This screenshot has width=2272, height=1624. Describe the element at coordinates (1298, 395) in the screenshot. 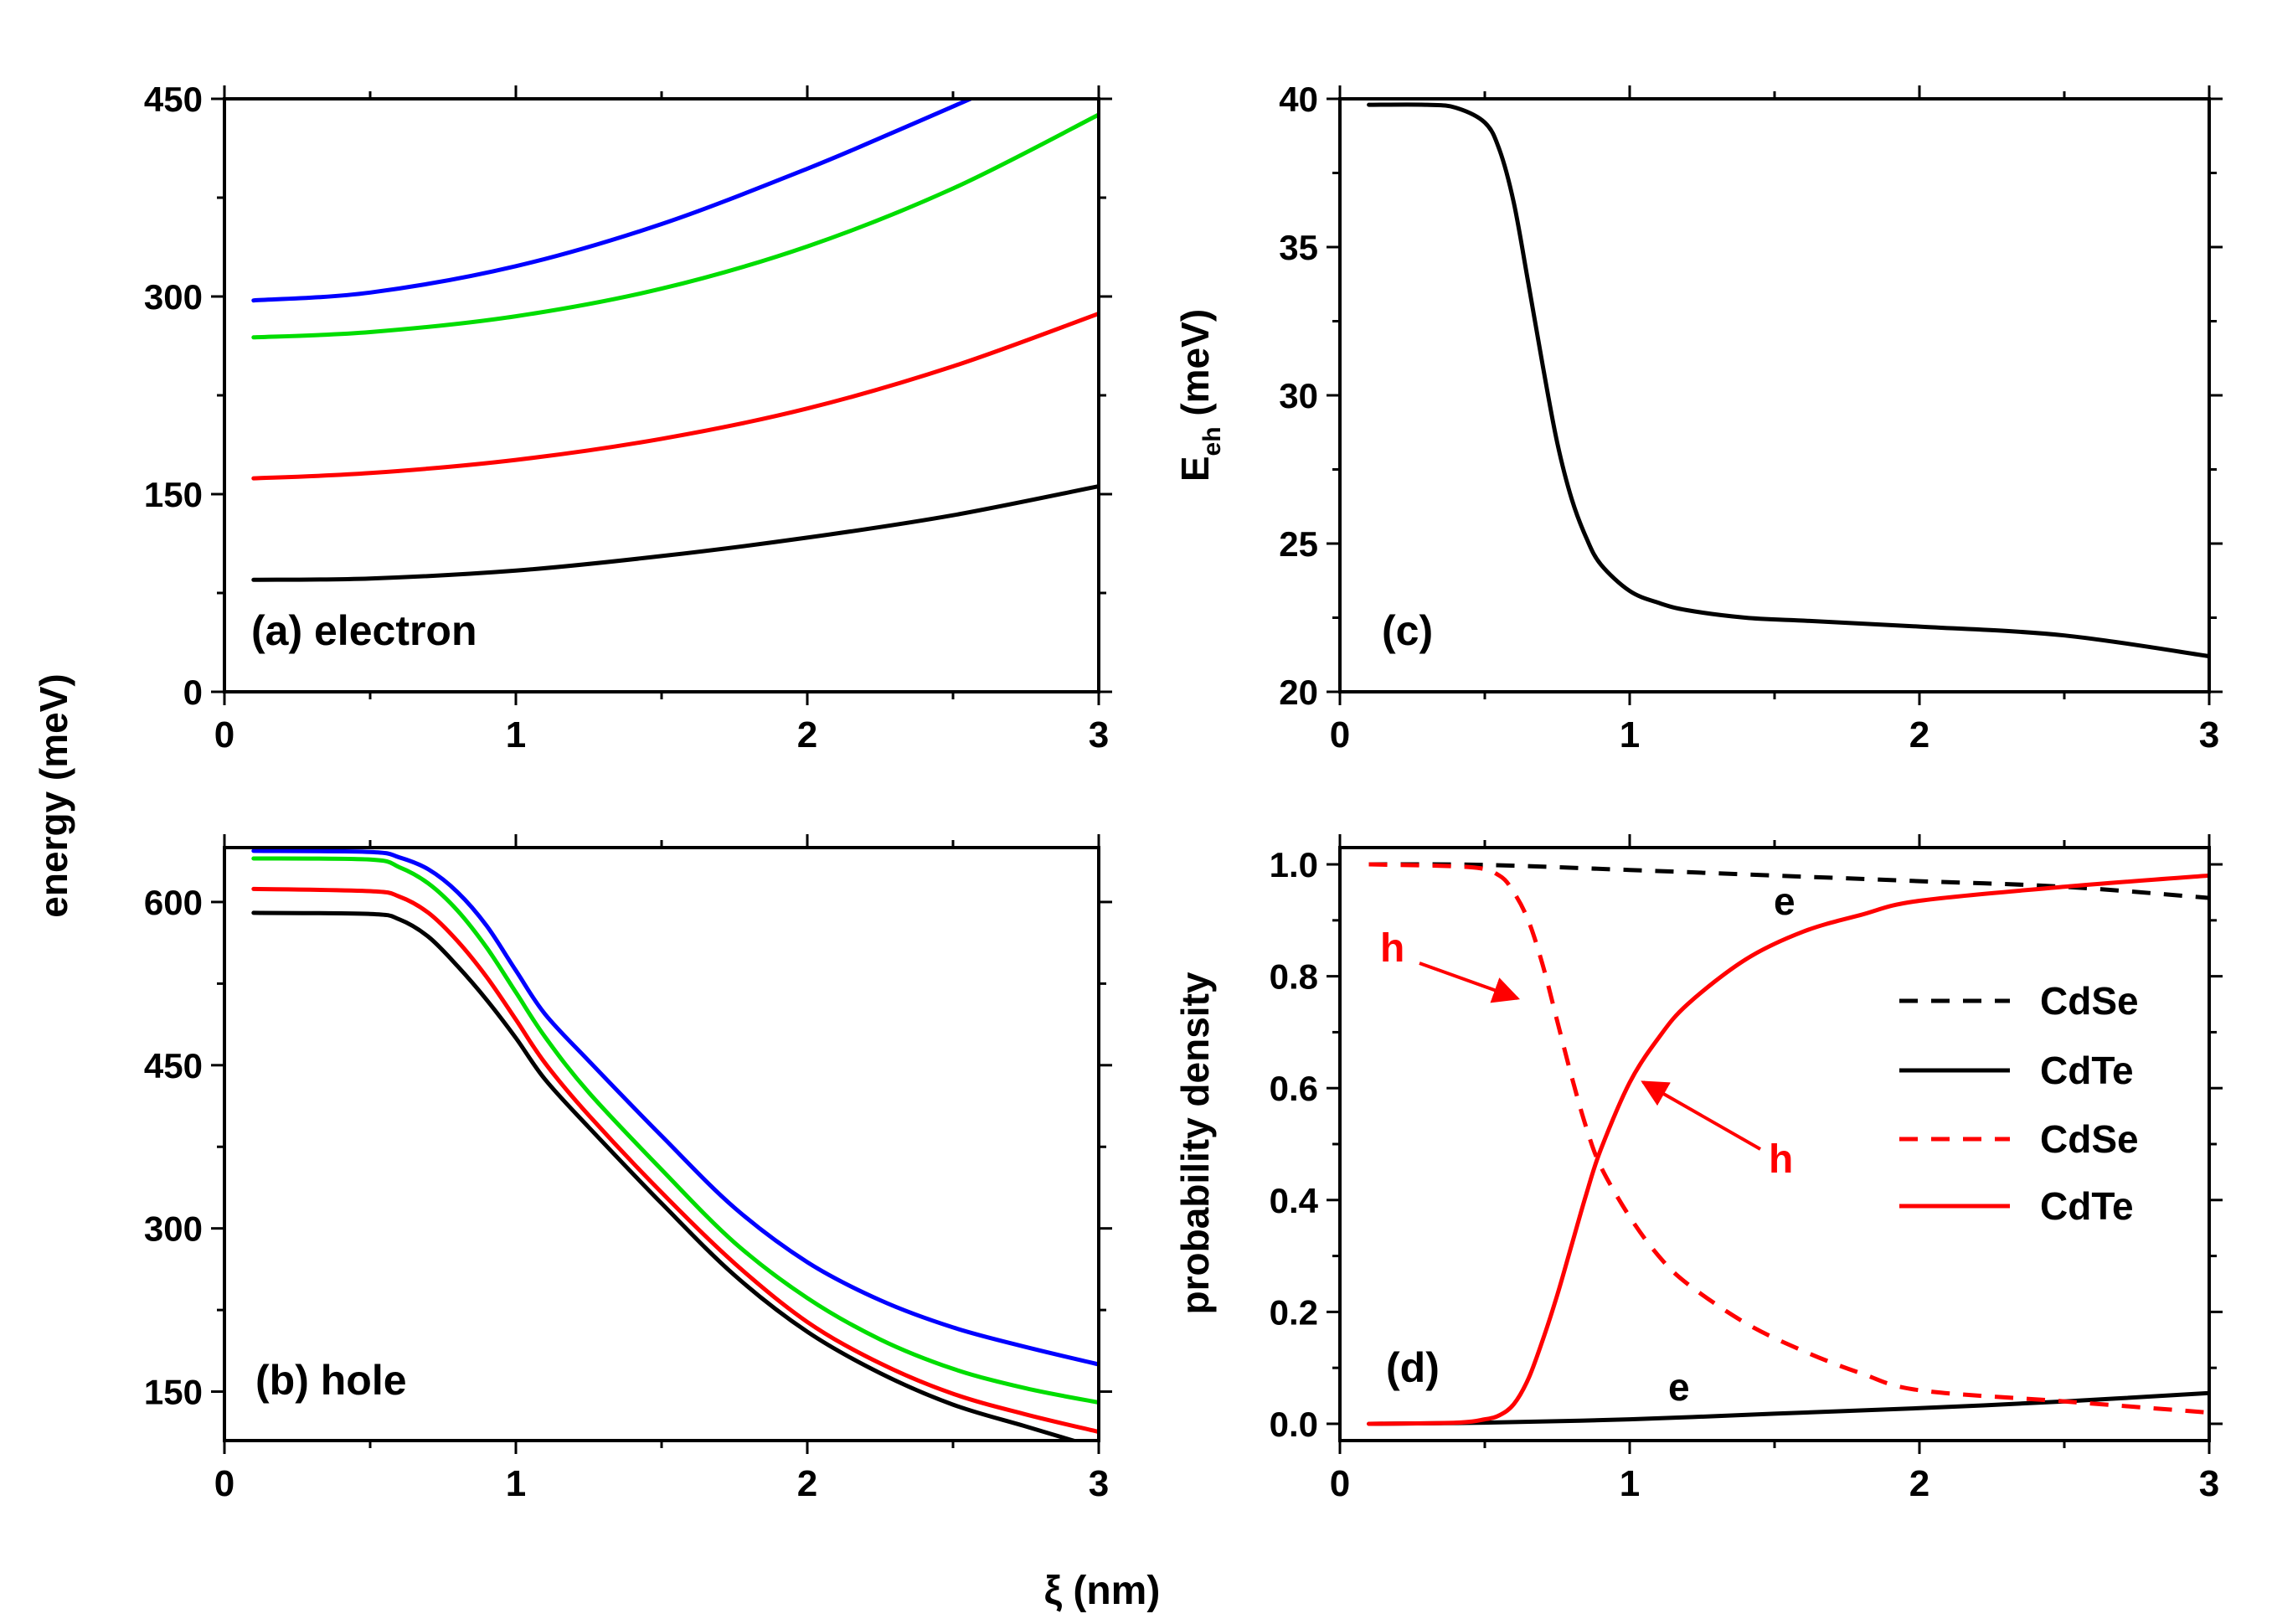

I see `y-tick-label: 30` at that location.